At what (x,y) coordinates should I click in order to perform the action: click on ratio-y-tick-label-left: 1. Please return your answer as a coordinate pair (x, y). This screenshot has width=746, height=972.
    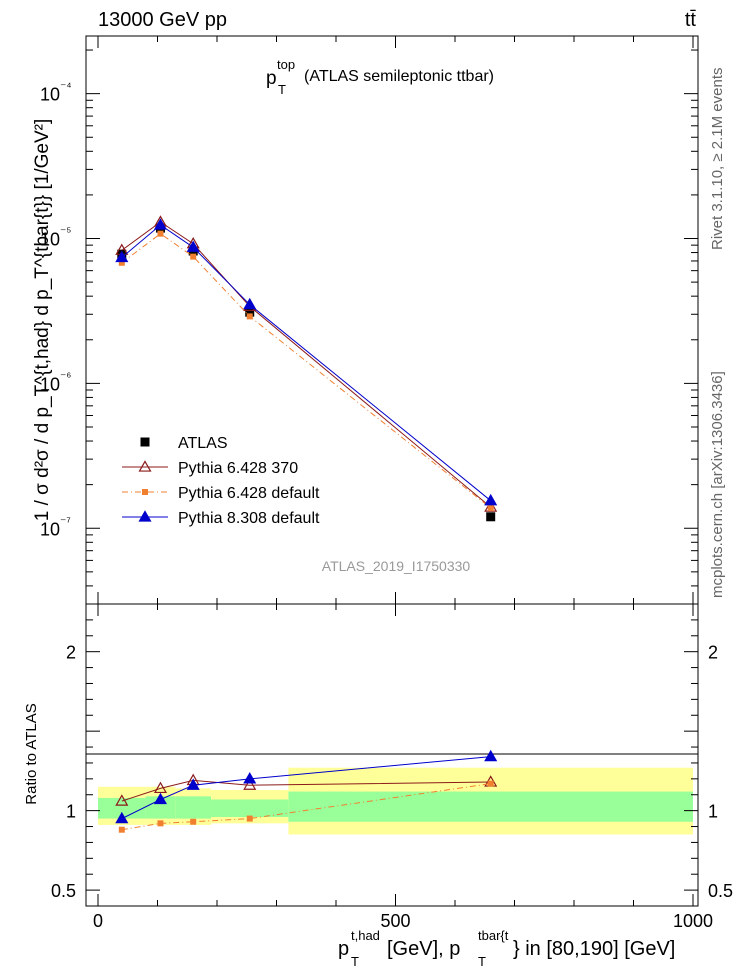
    Looking at the image, I should click on (71, 812).